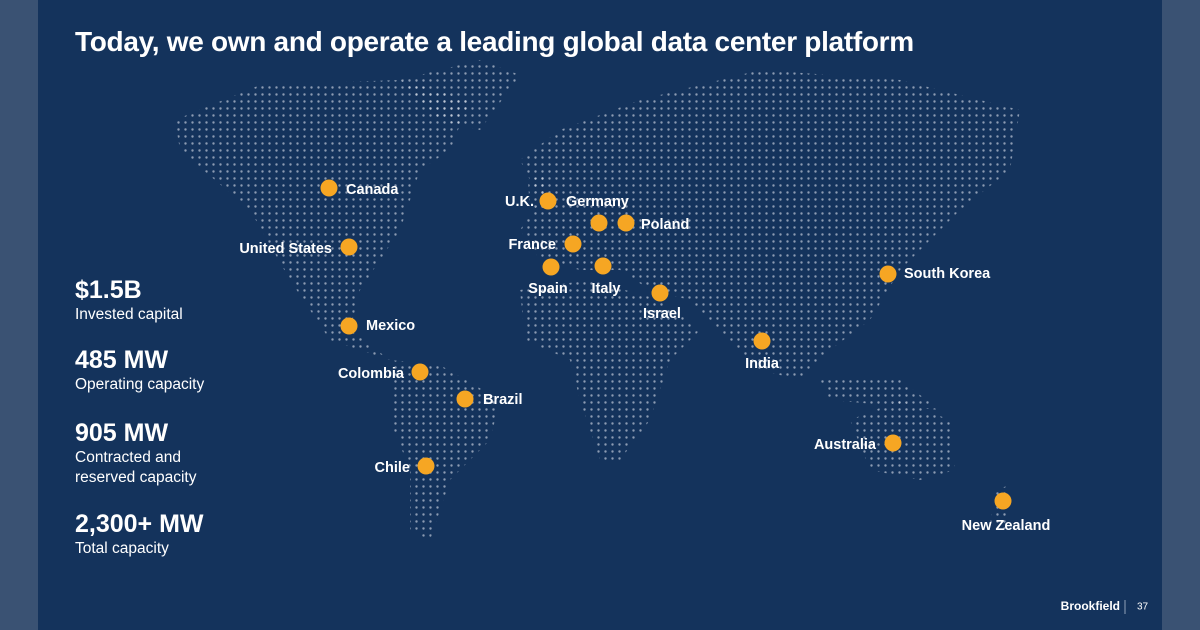 This screenshot has width=1200, height=630. Describe the element at coordinates (845, 445) in the screenshot. I see `location-label: Australia` at that location.